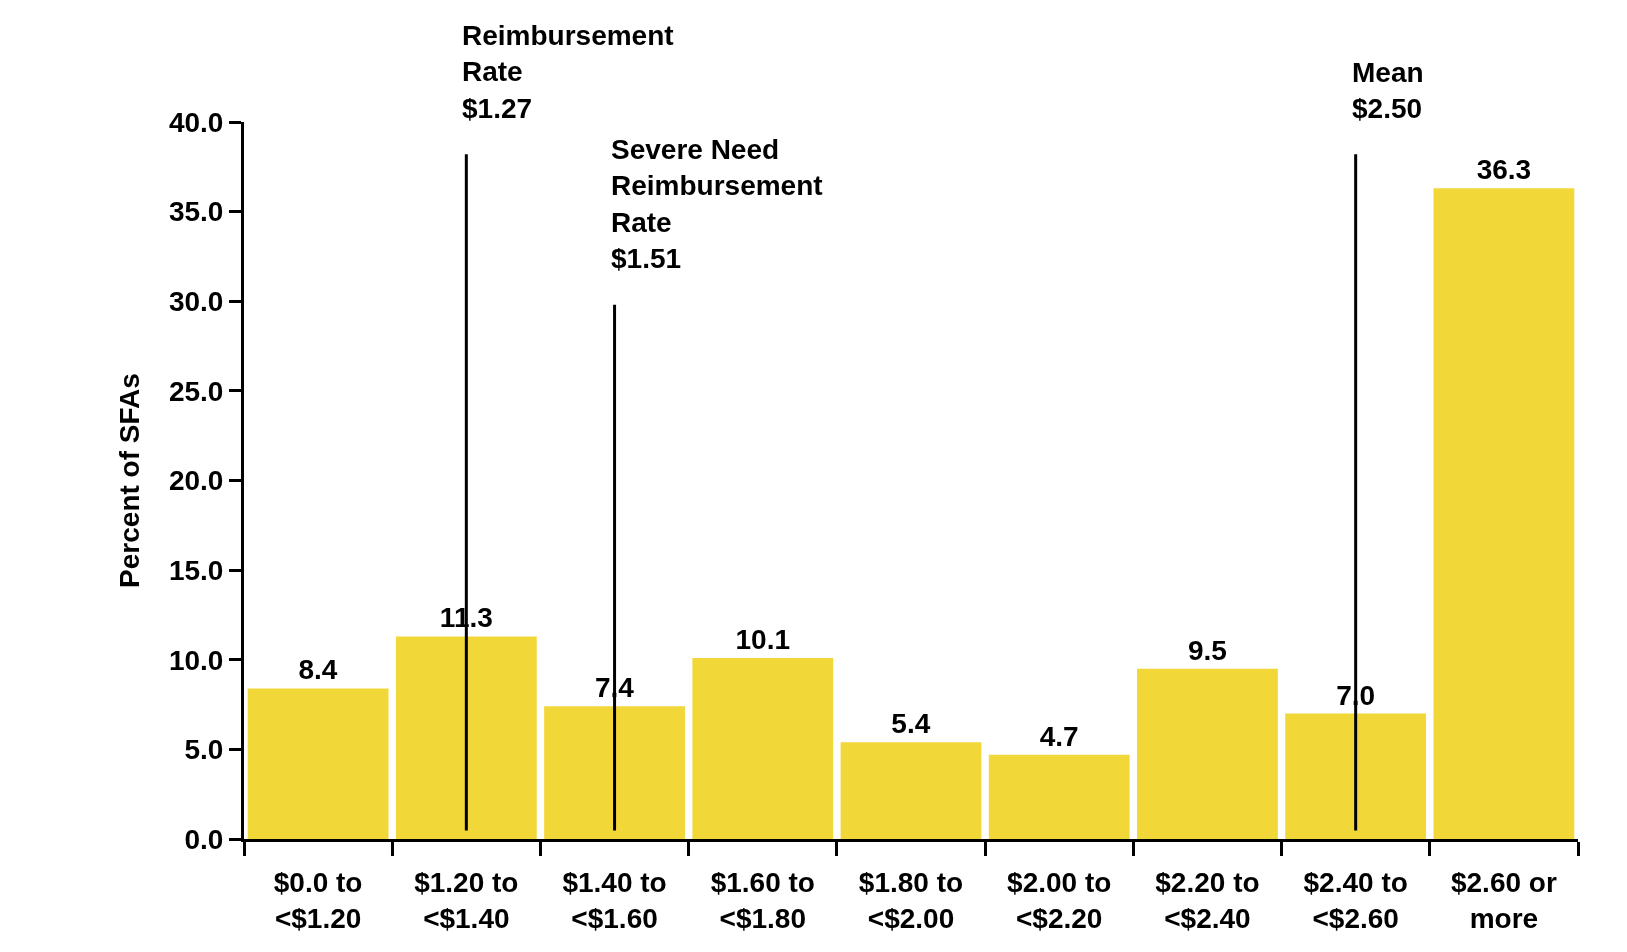 The image size is (1627, 952). I want to click on data-label: 4.7, so click(1059, 736).